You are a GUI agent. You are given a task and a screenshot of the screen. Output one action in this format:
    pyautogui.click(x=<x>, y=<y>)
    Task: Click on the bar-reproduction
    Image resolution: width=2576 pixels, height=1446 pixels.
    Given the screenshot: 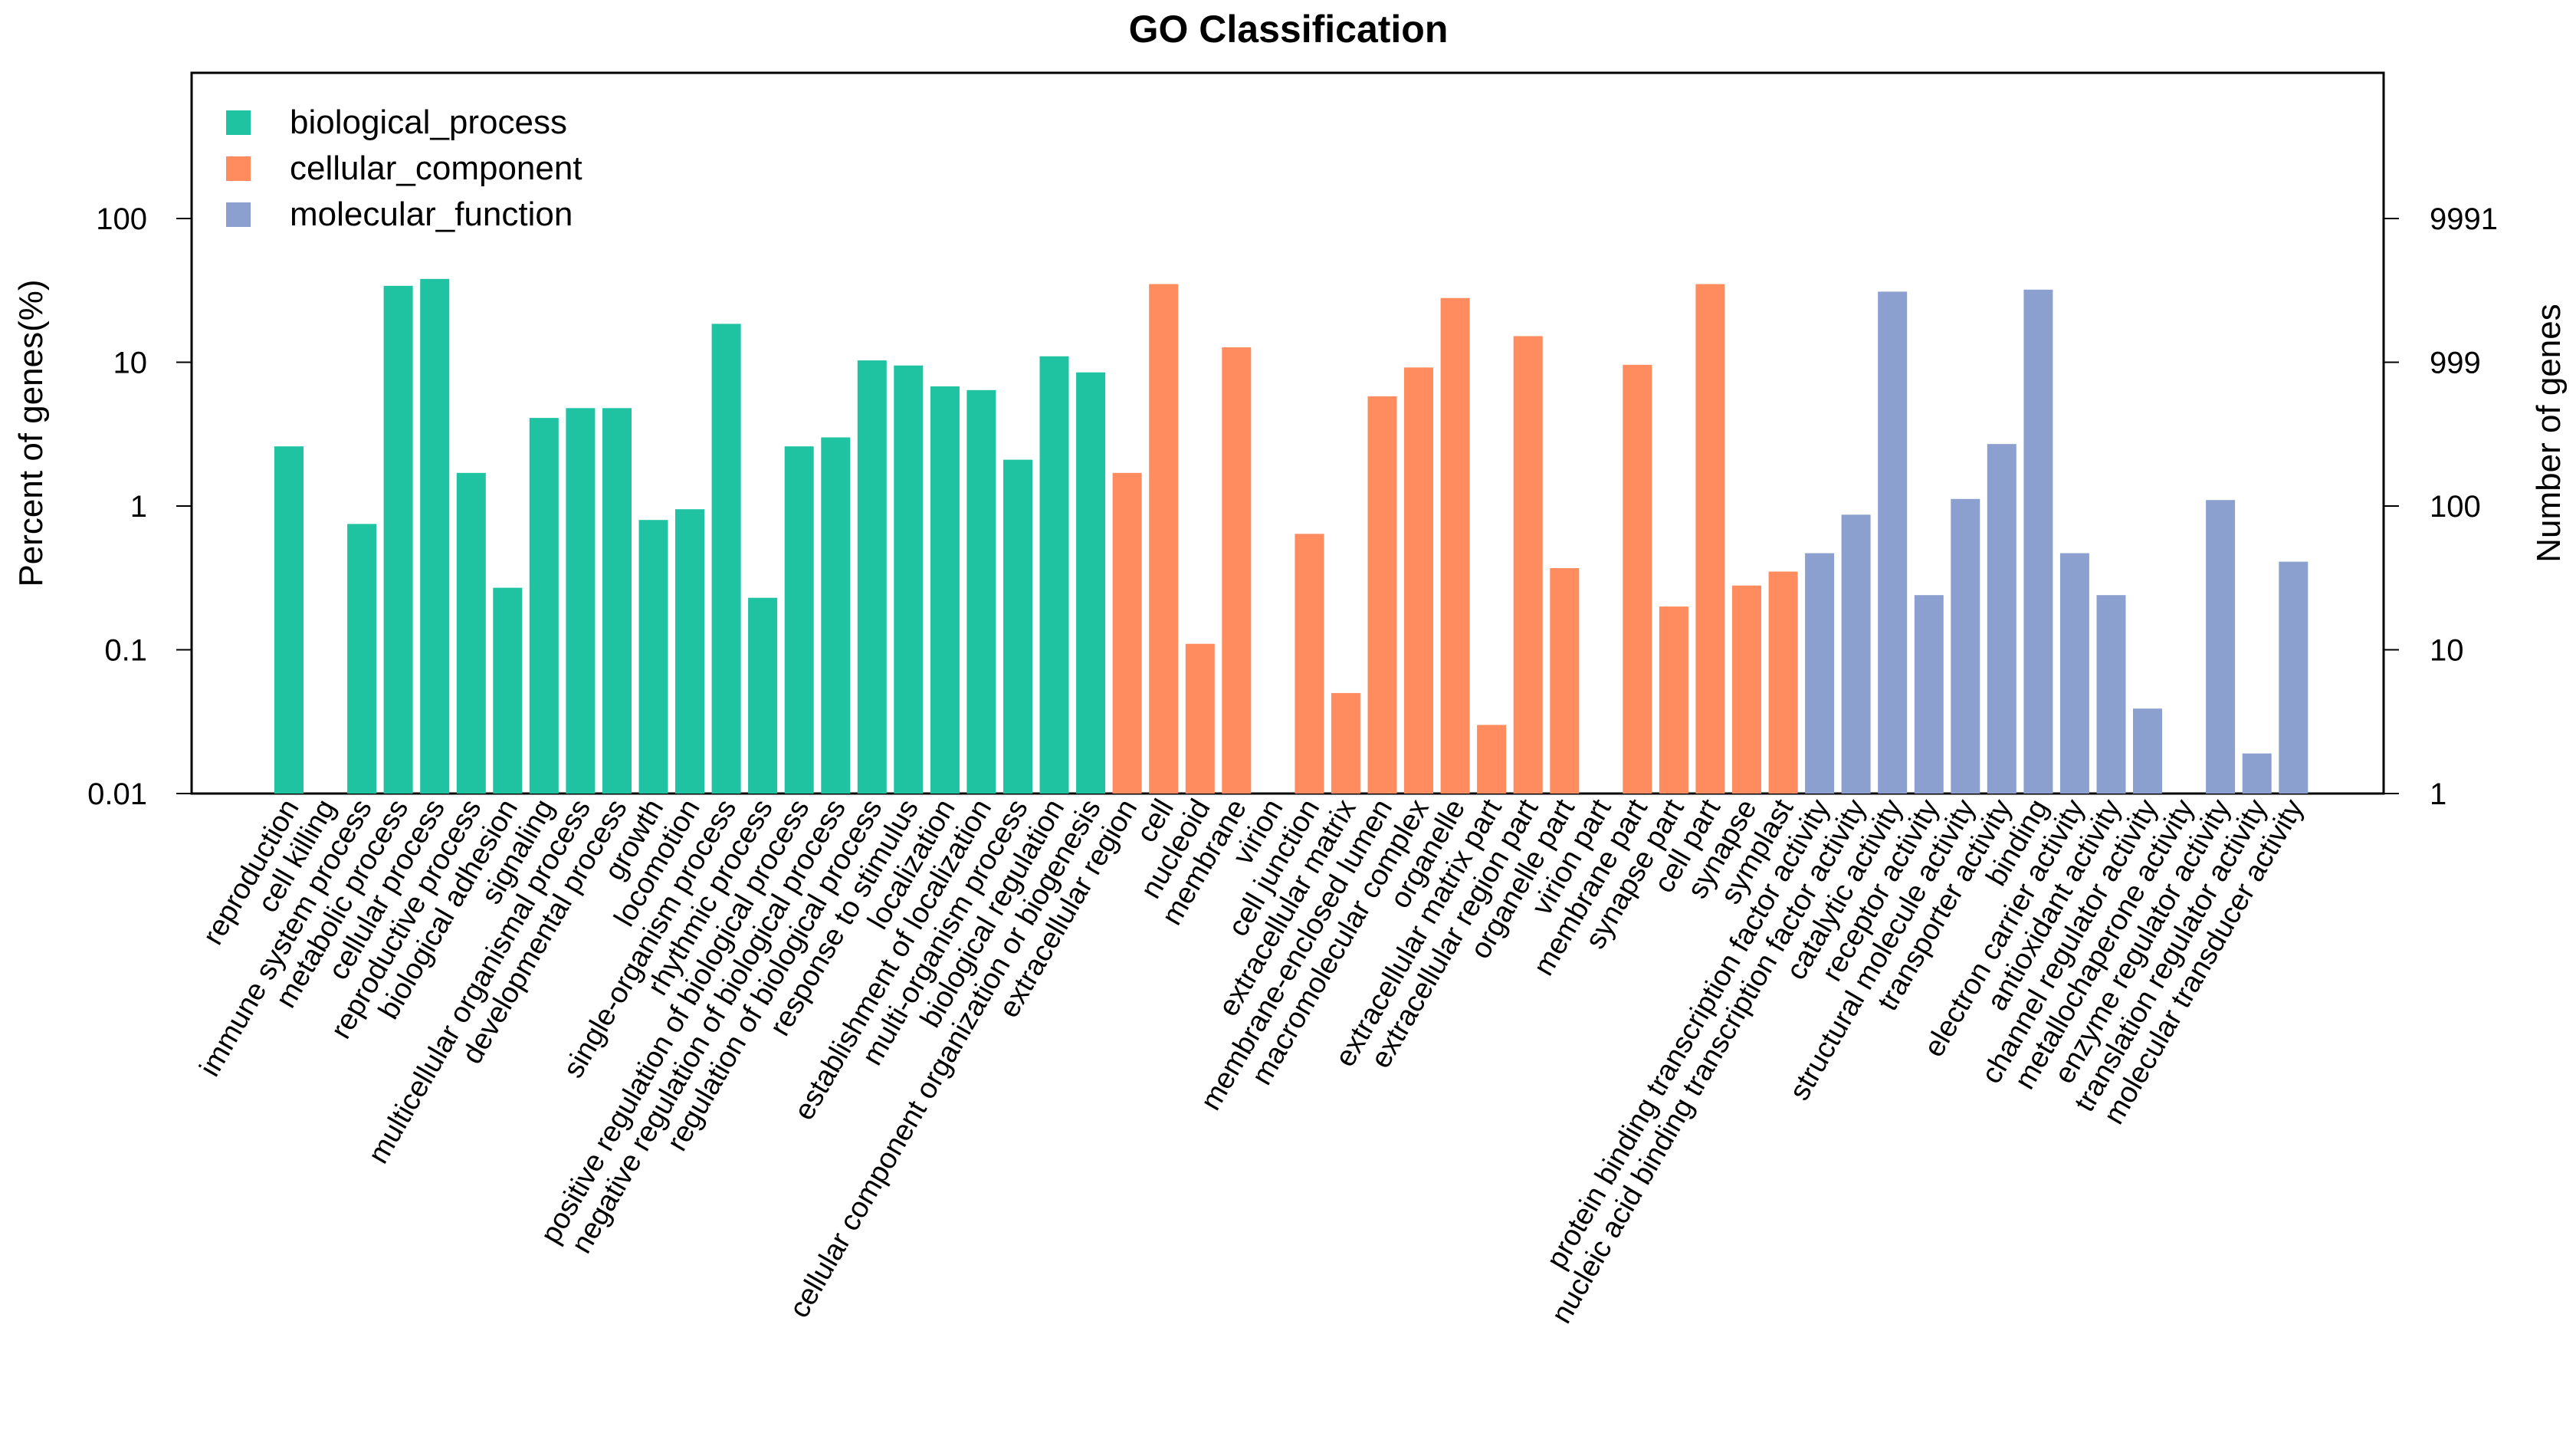 What is the action you would take?
    pyautogui.click(x=289, y=620)
    